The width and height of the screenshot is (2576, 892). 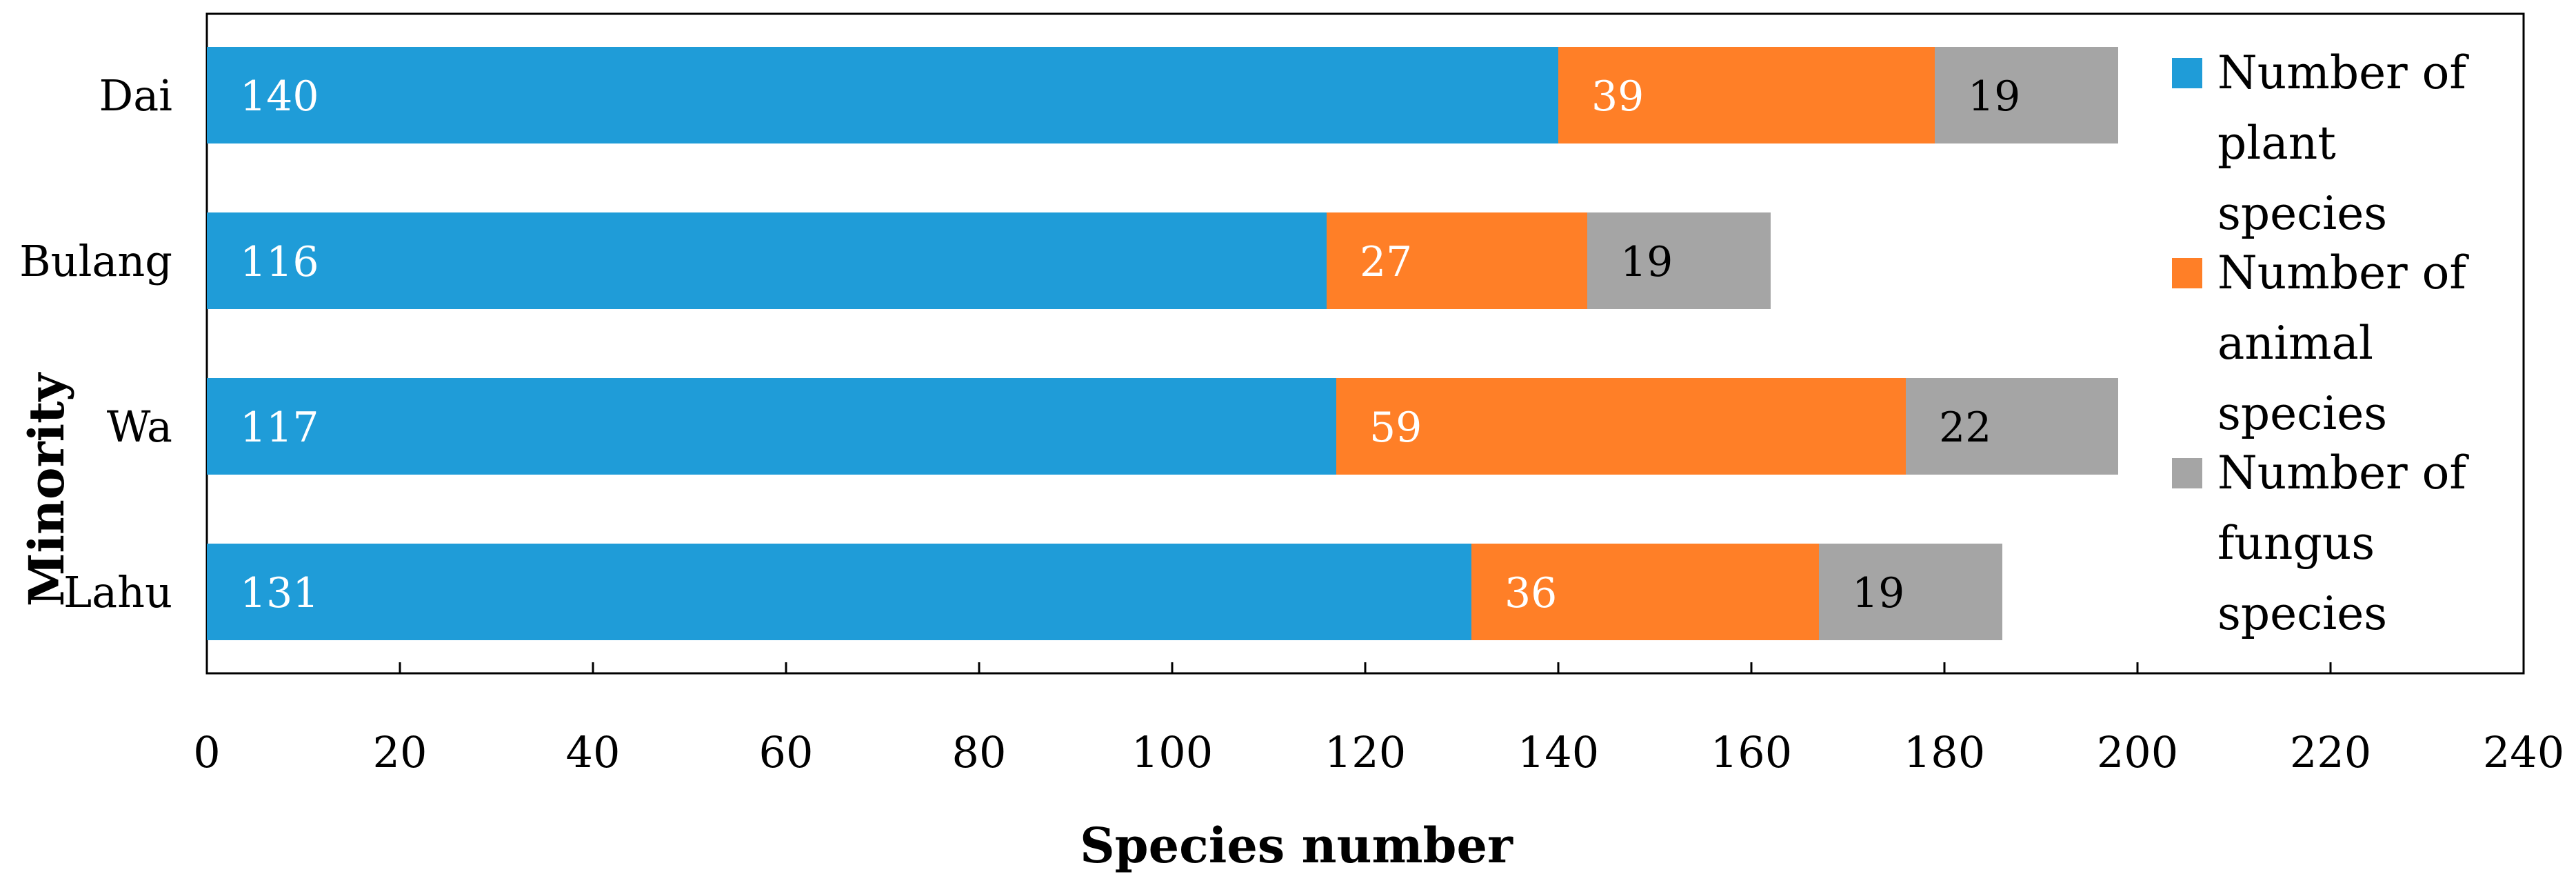 What do you see at coordinates (1296, 845) in the screenshot?
I see `x-axis-title: Species number` at bounding box center [1296, 845].